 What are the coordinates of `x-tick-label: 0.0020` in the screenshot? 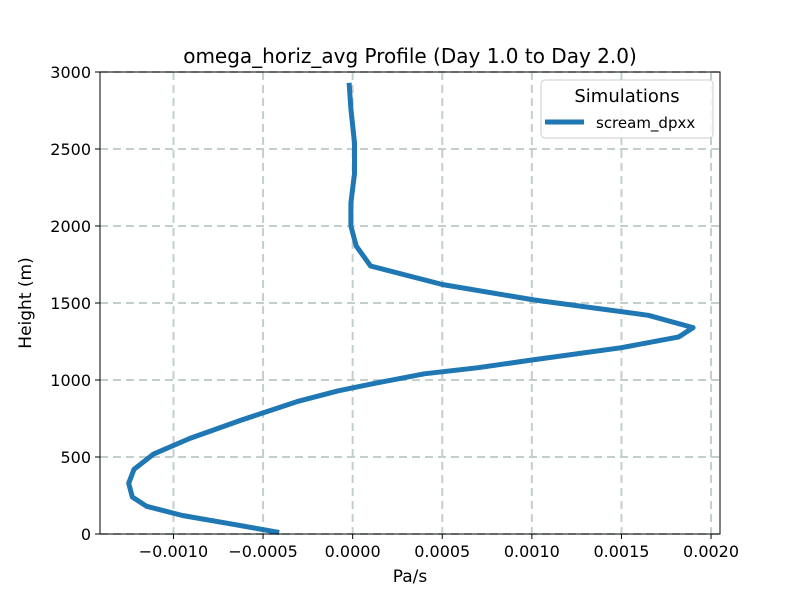 It's located at (711, 551).